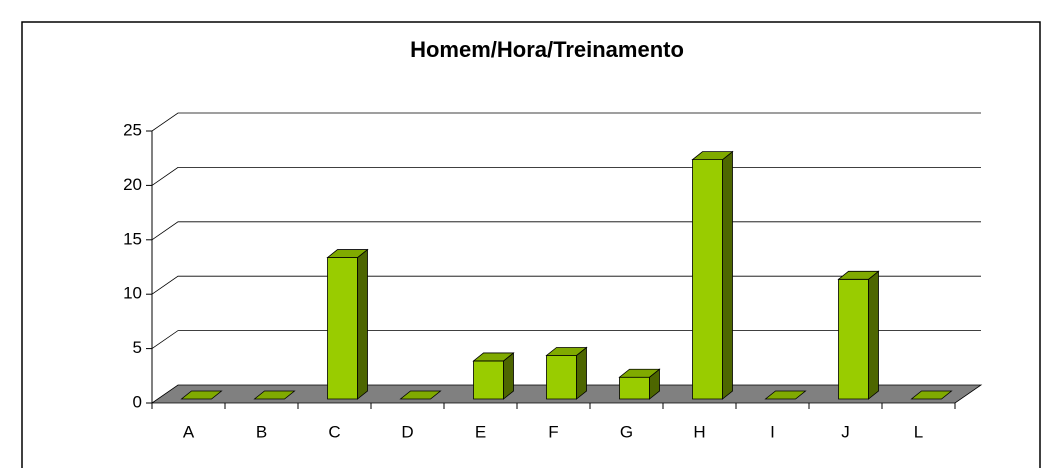  I want to click on x-tick-label: D, so click(407, 431).